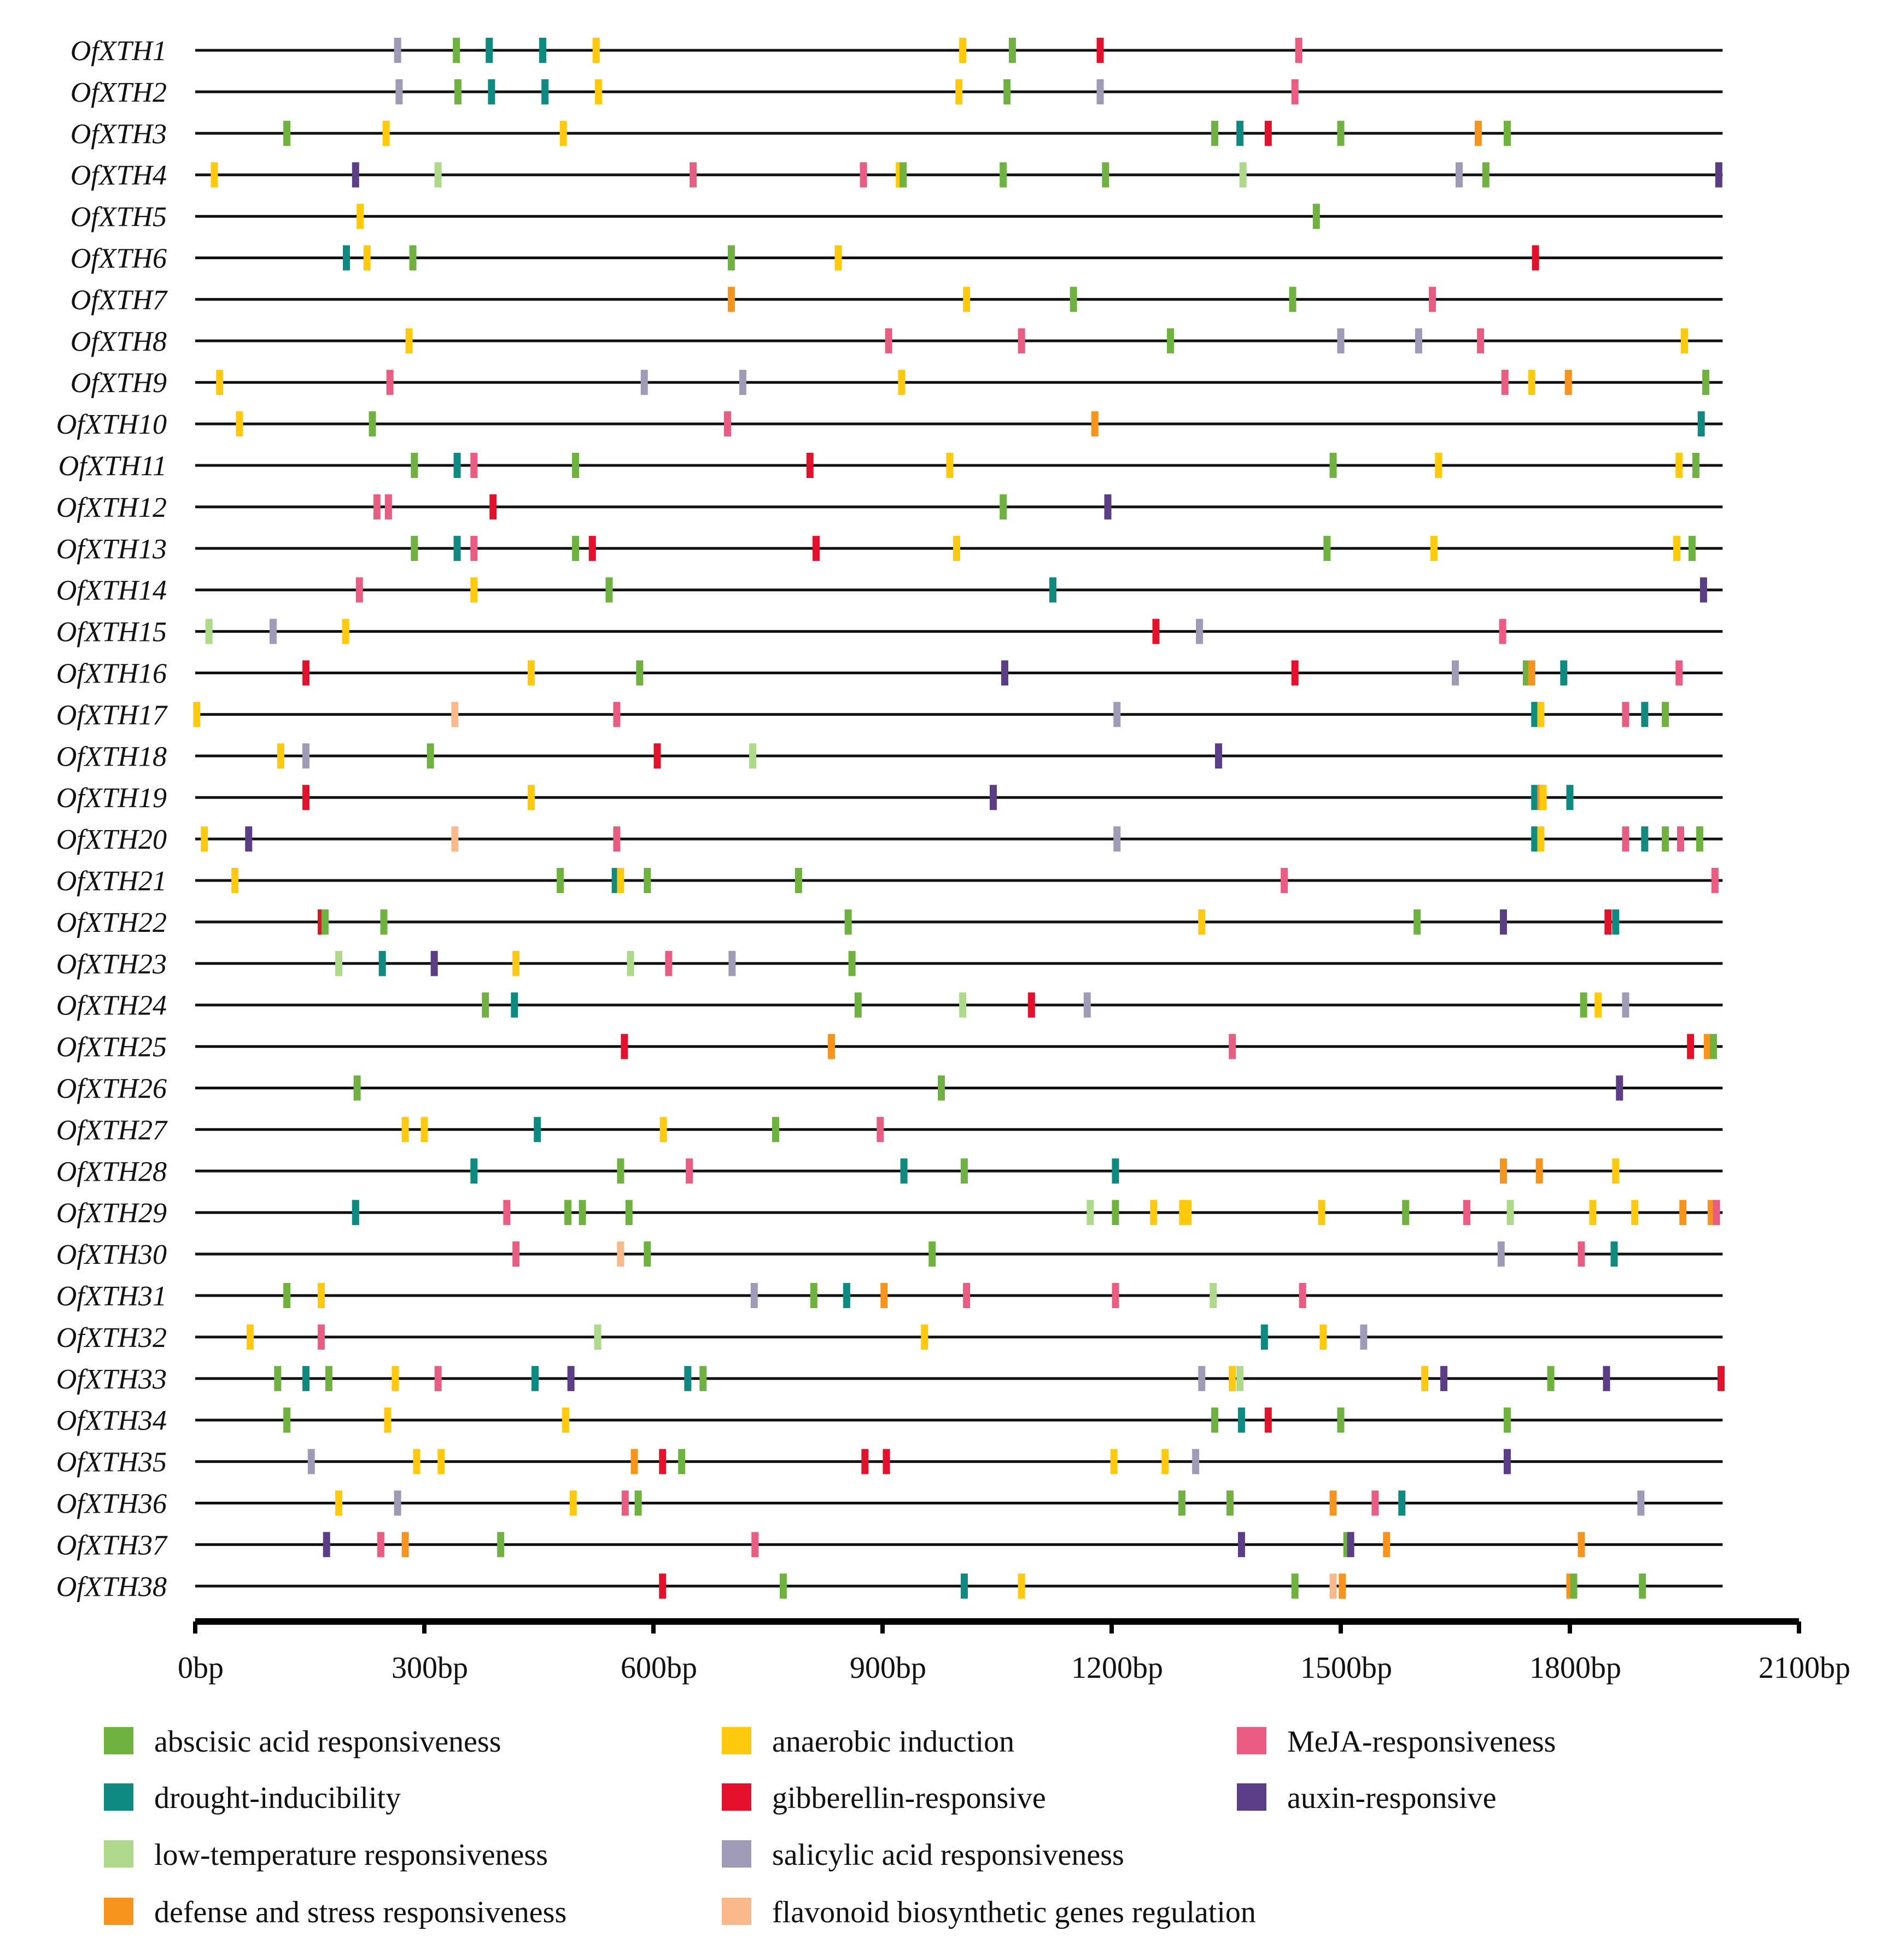  What do you see at coordinates (1421, 1742) in the screenshot?
I see `legend-label: MeJA-responsiveness` at bounding box center [1421, 1742].